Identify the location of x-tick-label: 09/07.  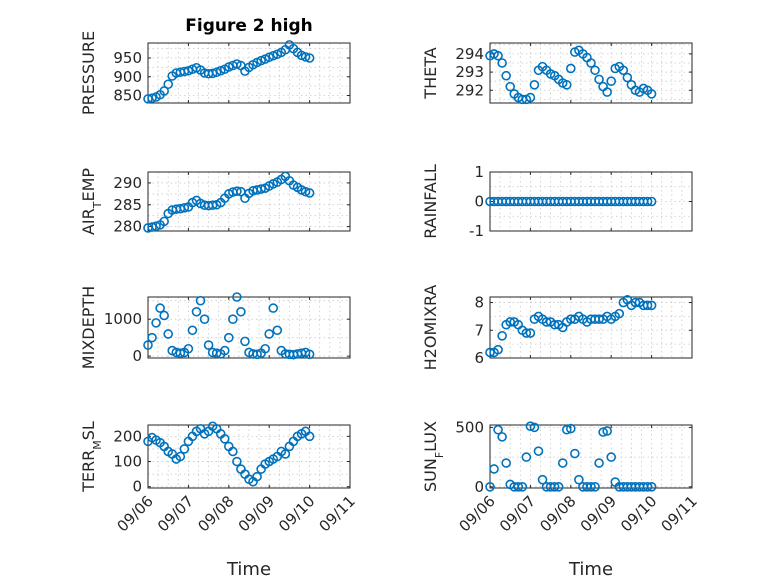
(175, 513).